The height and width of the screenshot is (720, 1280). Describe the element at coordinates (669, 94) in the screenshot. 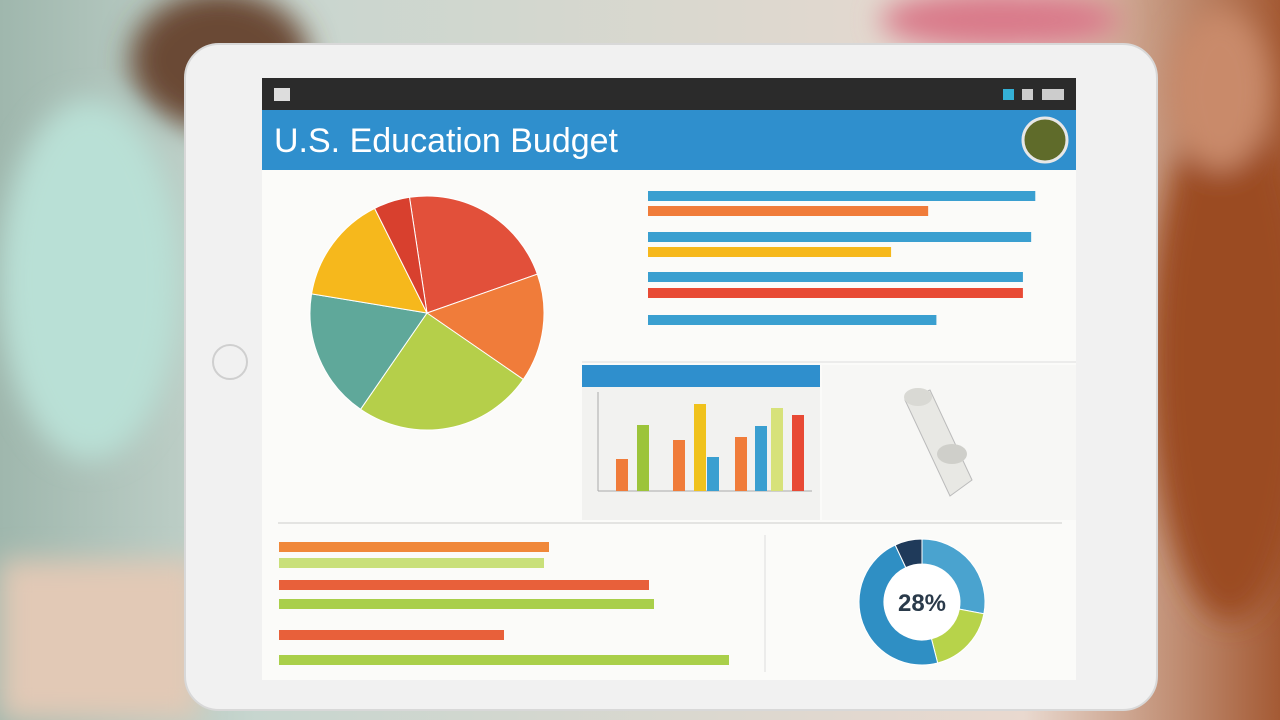

I see `top-bar` at that location.